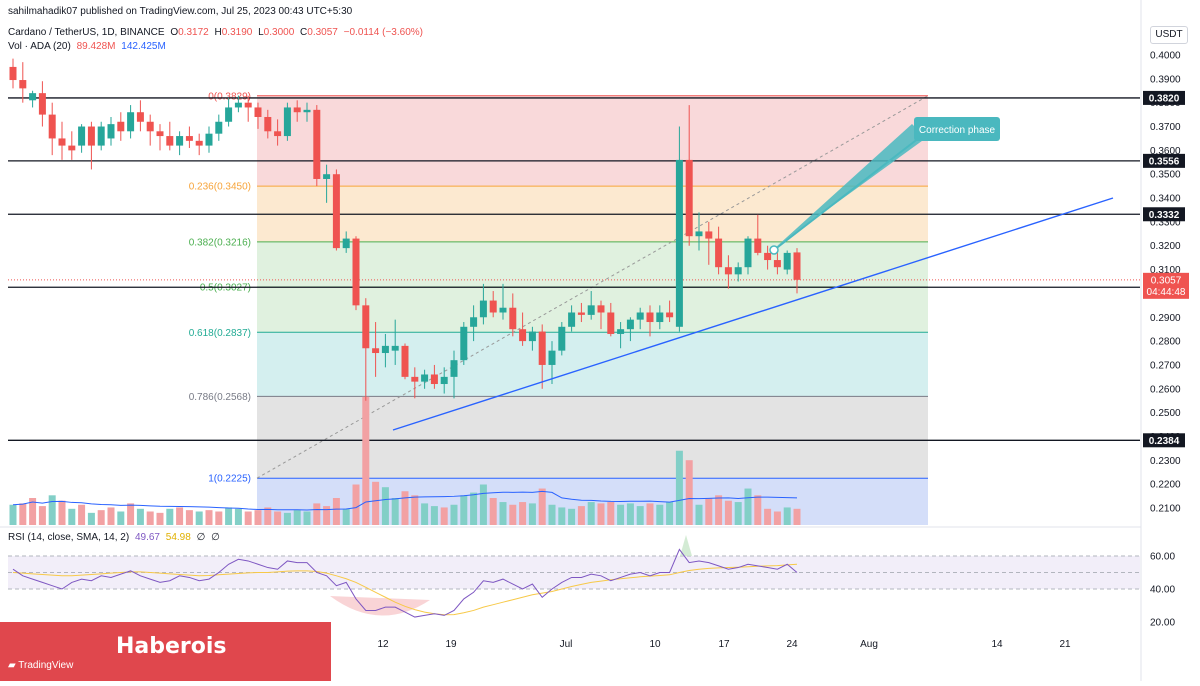  I want to click on current-price-text: 0.3057, so click(1166, 280).